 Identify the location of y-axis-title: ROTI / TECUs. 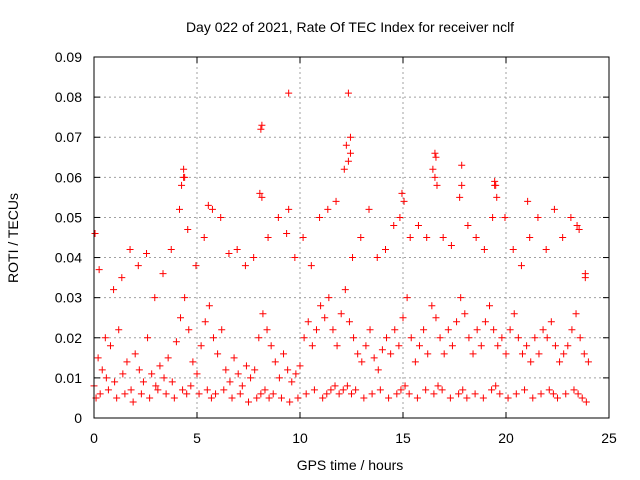
(13, 238).